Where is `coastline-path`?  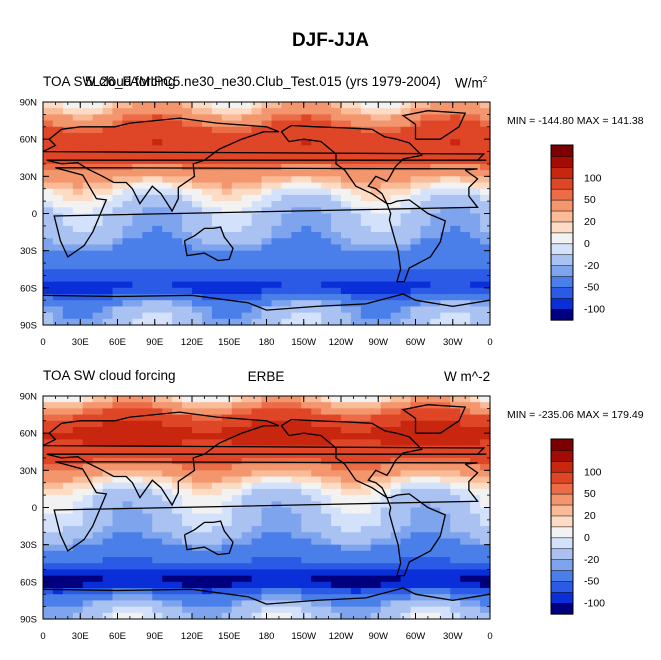
coastline-path is located at coordinates (266, 212).